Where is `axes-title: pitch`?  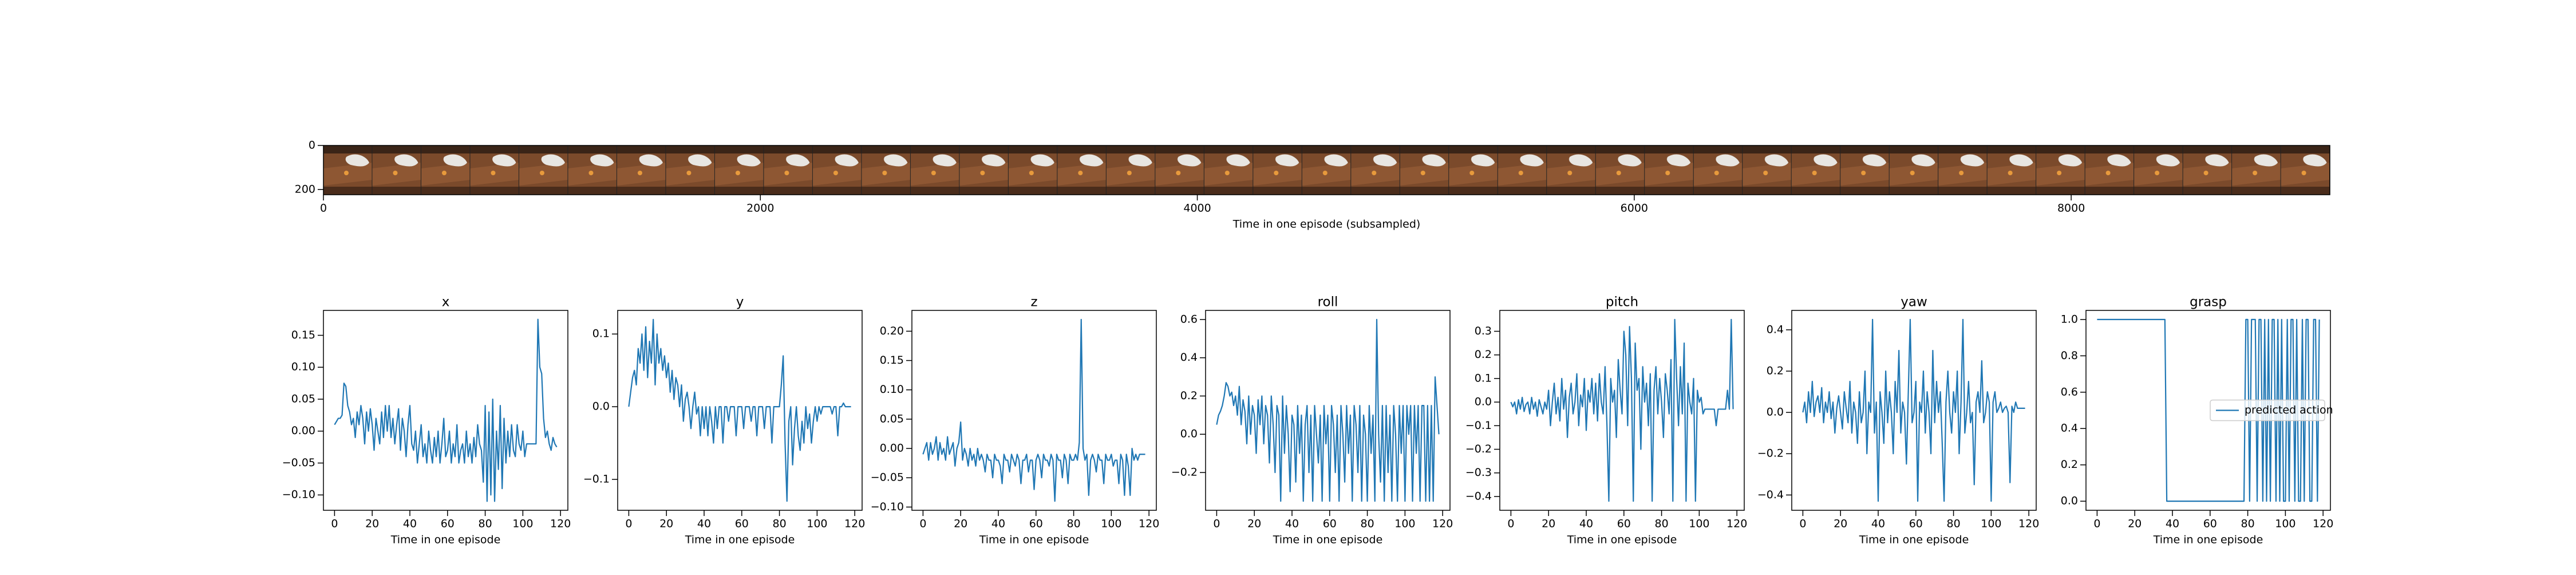 axes-title: pitch is located at coordinates (1622, 302).